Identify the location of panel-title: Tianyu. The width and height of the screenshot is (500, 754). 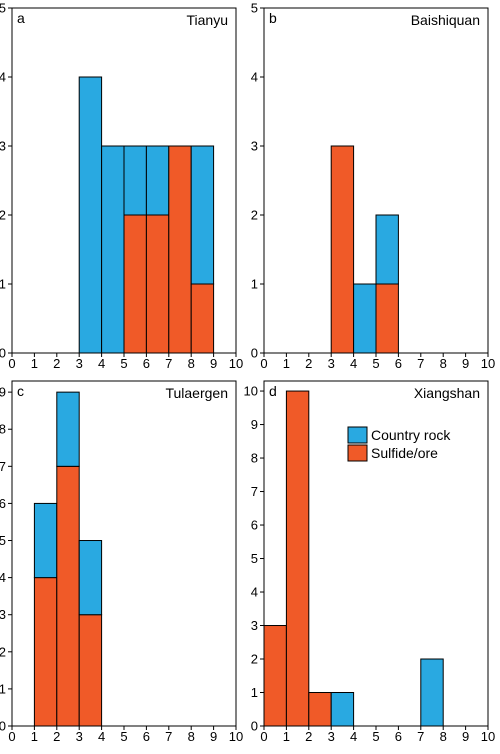
(207, 20).